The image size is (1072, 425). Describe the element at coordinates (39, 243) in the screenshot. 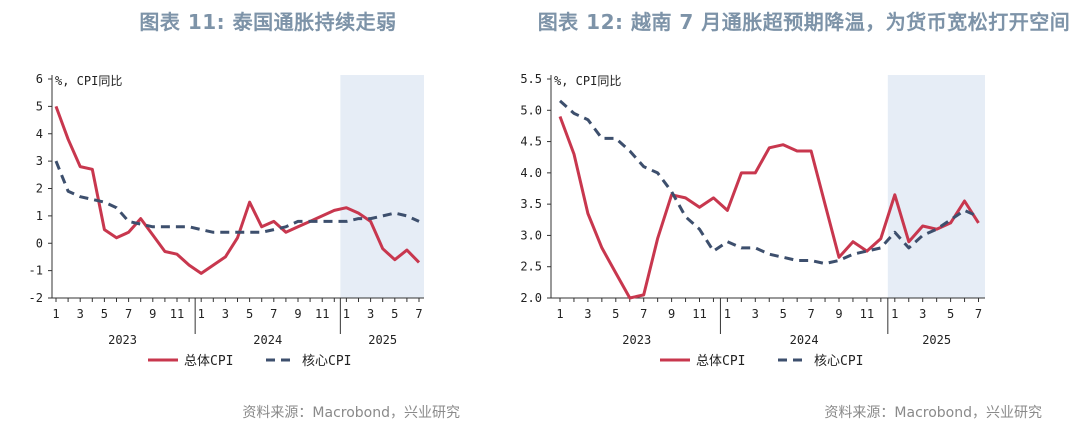

I see `y-tick-label: 0` at that location.